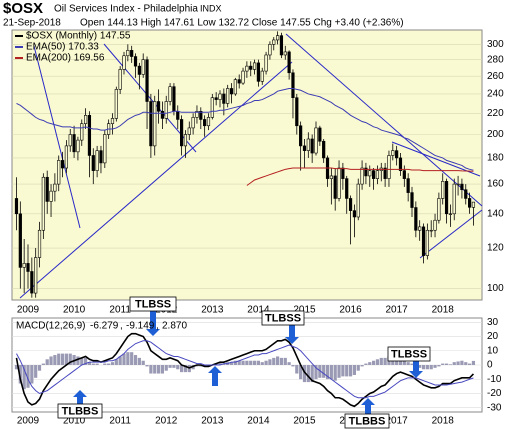  I want to click on annotation-label: TLBBS, so click(80, 411).